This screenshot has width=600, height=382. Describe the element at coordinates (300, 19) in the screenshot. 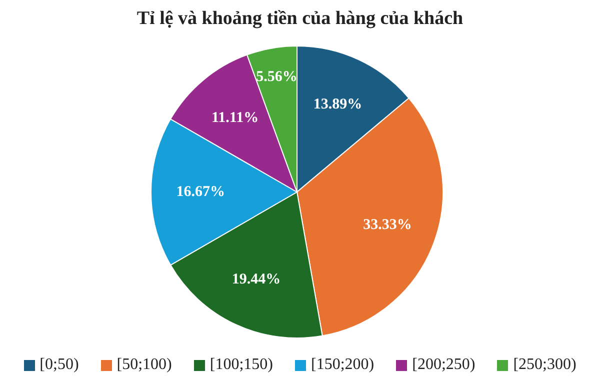

I see `chart-title: Tỉ lệ và khoảng tiền của hàng của khách` at that location.